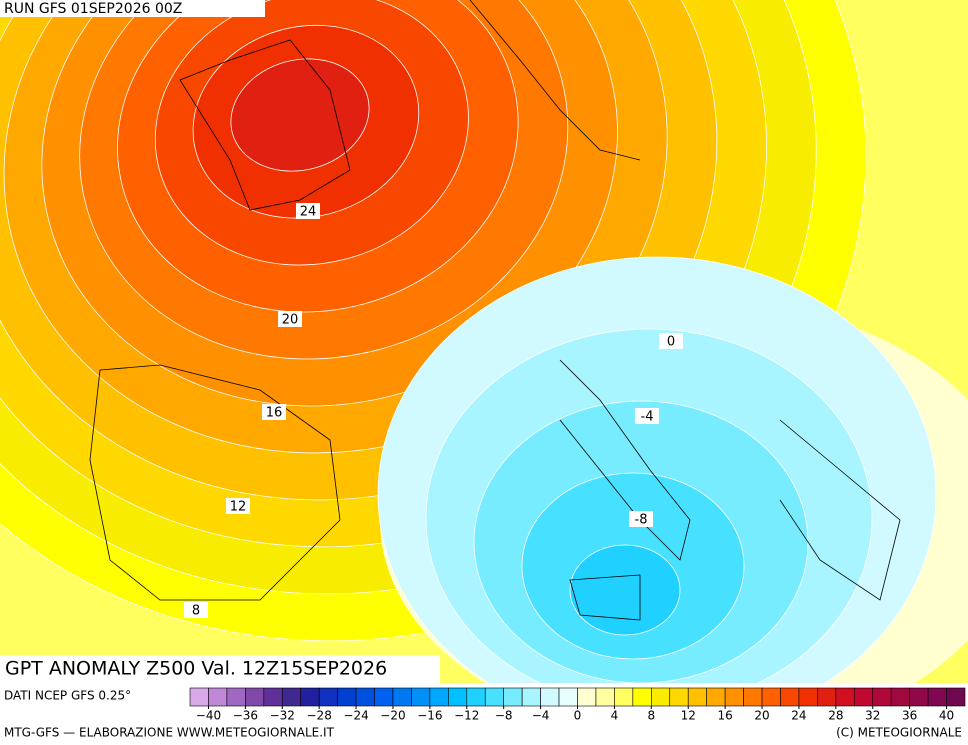  I want to click on colorbar-tick-label: 4, so click(615, 716).